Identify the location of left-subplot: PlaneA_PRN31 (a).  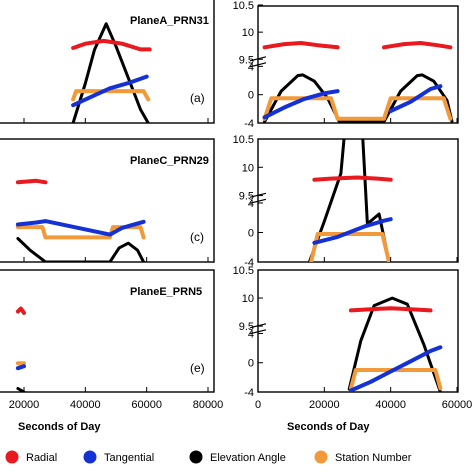
(107, 62).